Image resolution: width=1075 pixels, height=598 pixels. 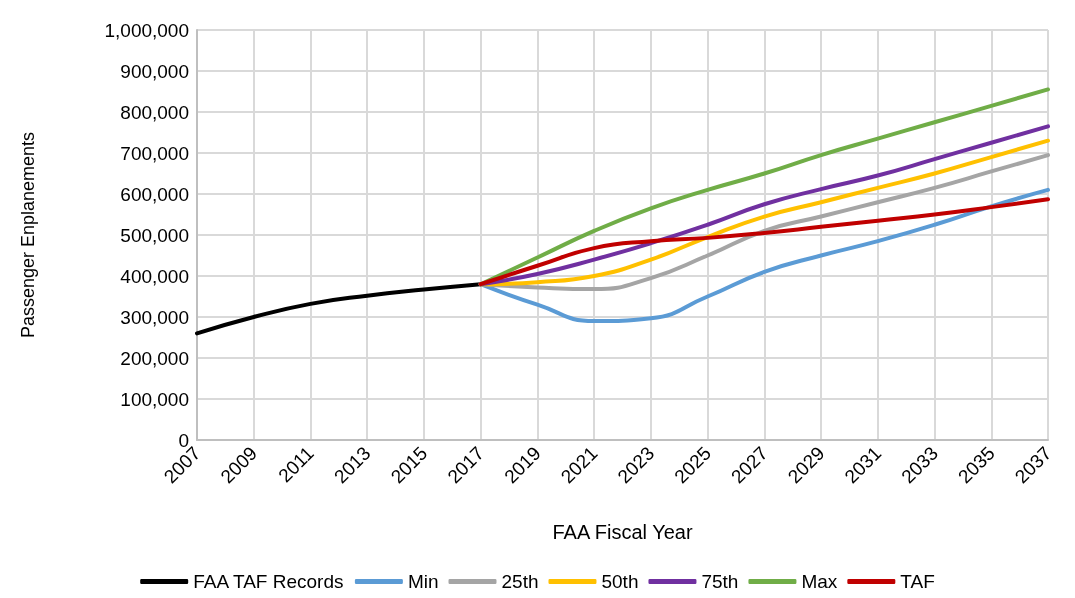 What do you see at coordinates (720, 581) in the screenshot?
I see `legend-label: 75th` at bounding box center [720, 581].